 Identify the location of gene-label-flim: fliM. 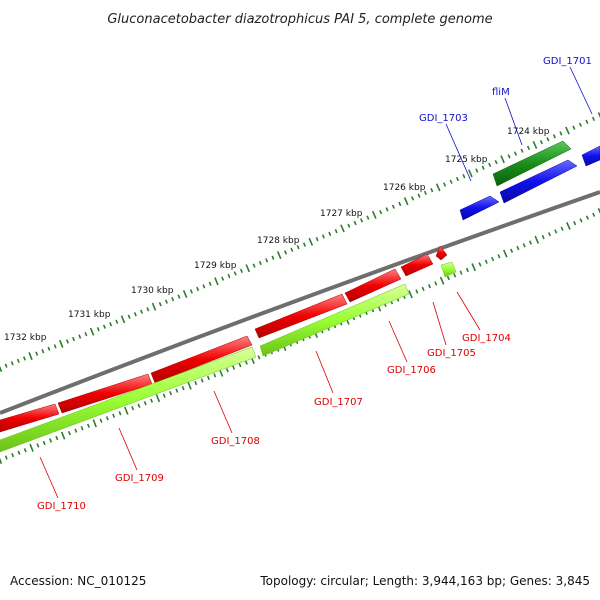
(501, 92).